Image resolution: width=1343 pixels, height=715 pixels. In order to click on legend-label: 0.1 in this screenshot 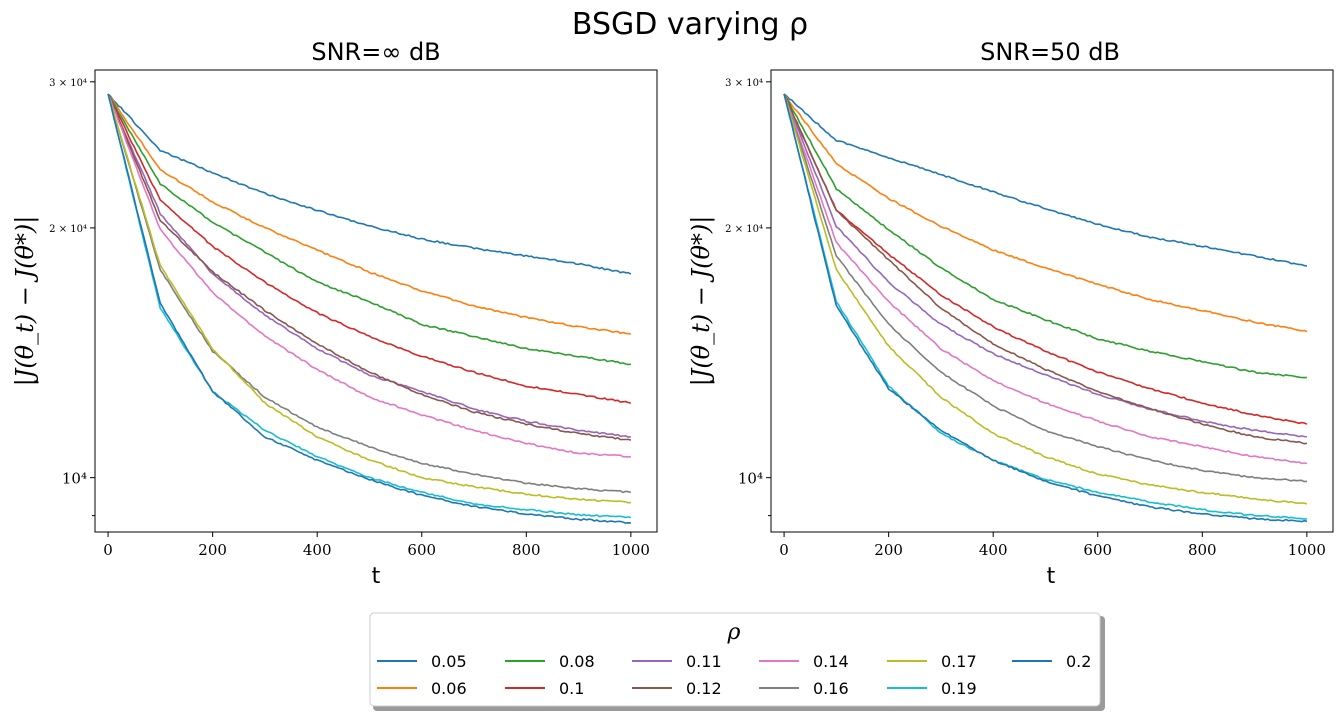, I will do `click(571, 688)`.